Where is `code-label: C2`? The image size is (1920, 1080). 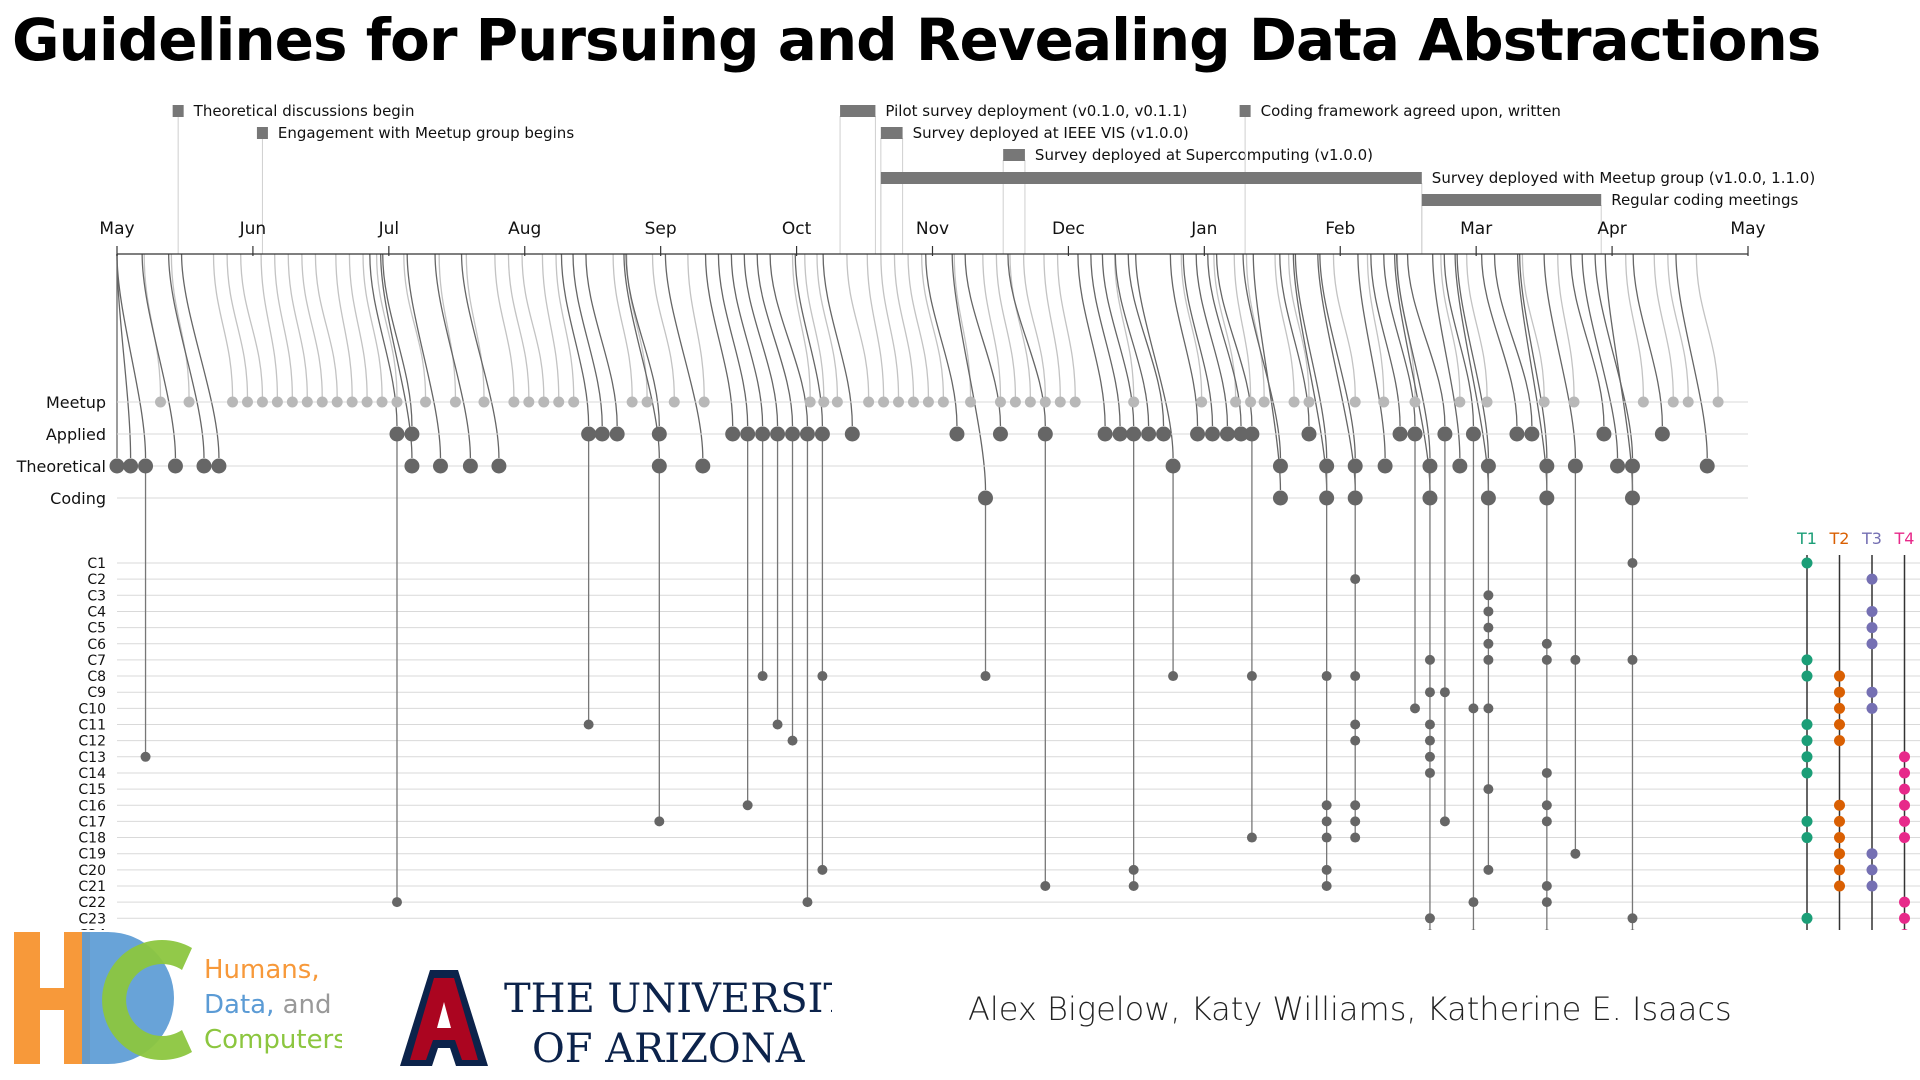
code-label: C2 is located at coordinates (96, 580).